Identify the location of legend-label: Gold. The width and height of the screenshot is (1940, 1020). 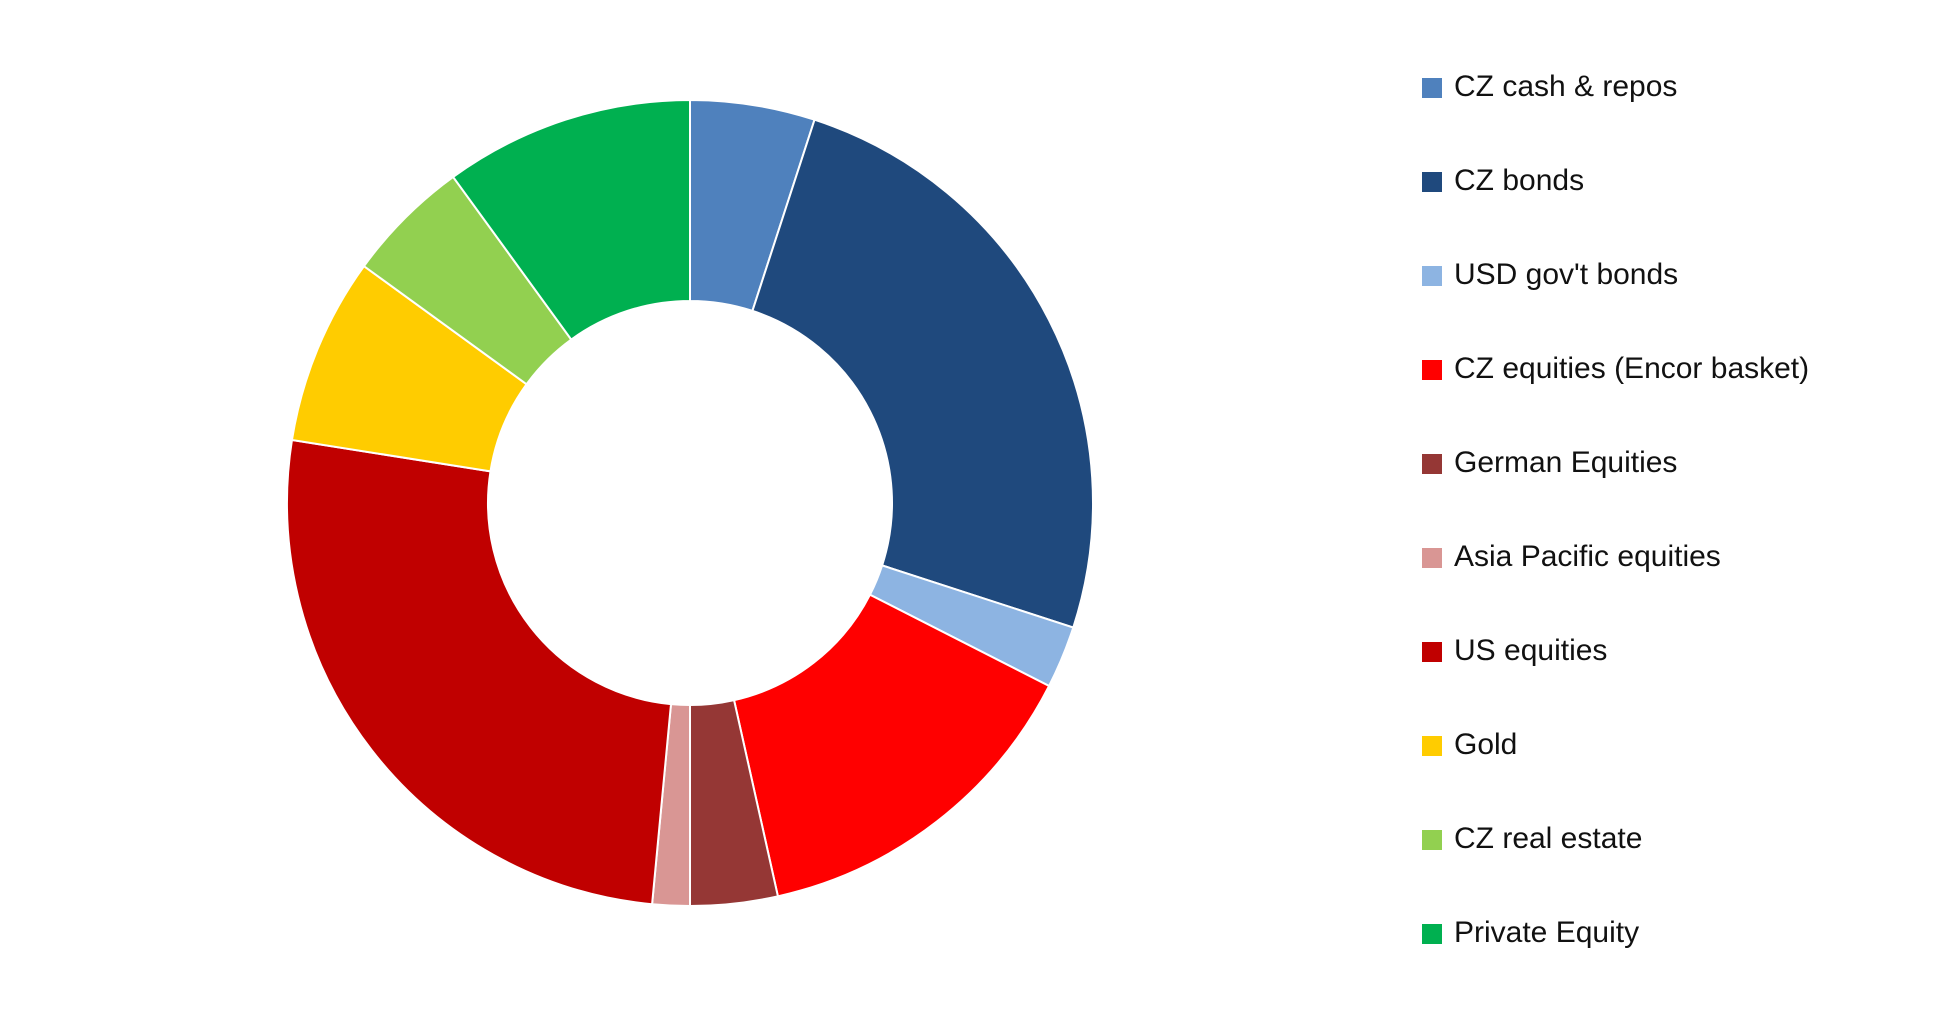
(1486, 744).